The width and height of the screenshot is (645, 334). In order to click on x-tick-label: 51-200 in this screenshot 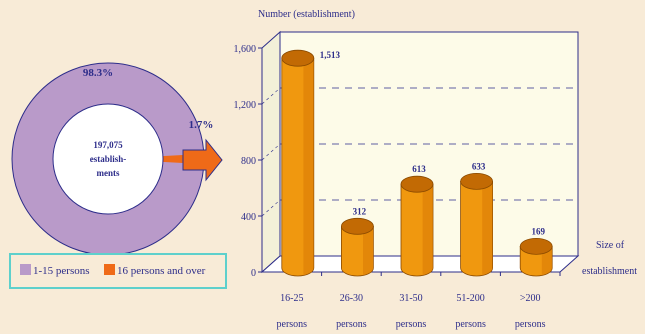, I will do `click(470, 298)`.